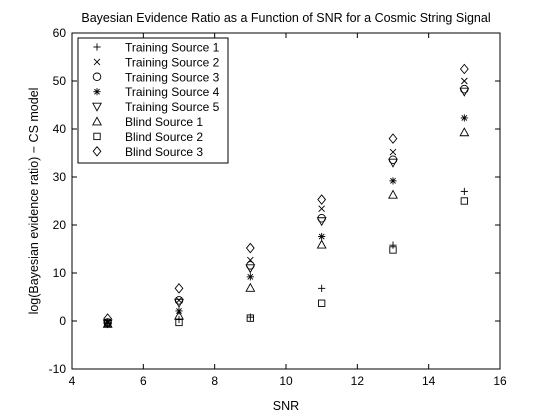 The image size is (554, 417). I want to click on legend-label: Blind Source 1, so click(164, 122).